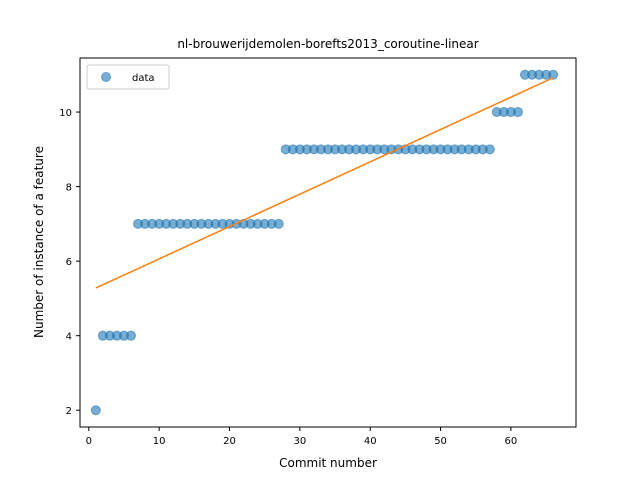  Describe the element at coordinates (69, 411) in the screenshot. I see `y-tick-label: 2` at that location.